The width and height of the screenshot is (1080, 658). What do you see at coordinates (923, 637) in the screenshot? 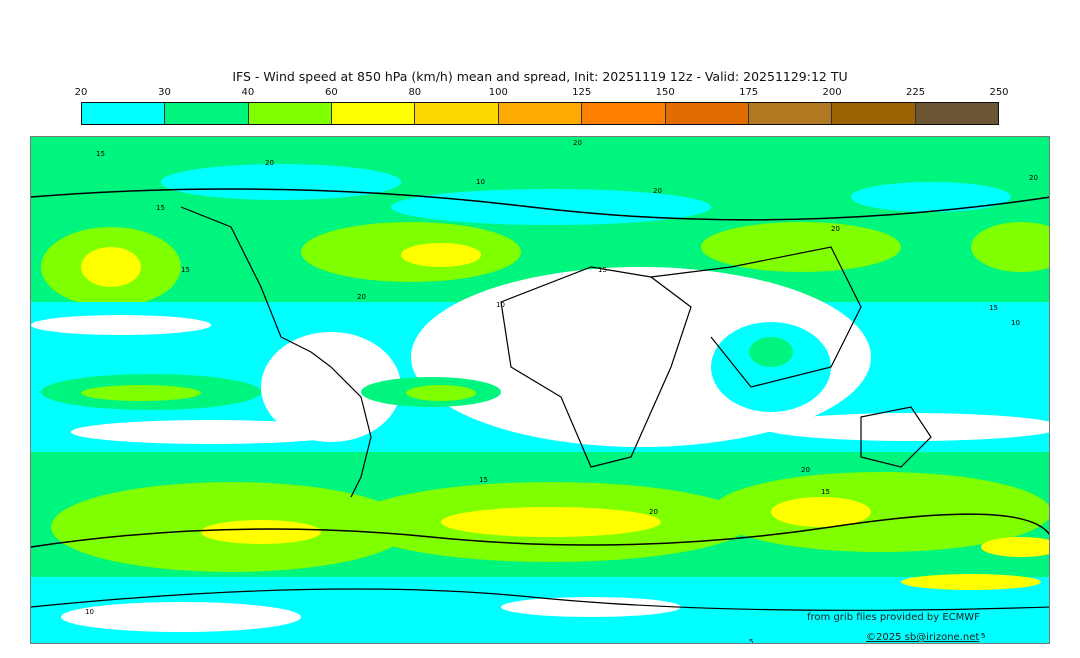
I see `copyright: ©2025 sb@irizone.net` at bounding box center [923, 637].